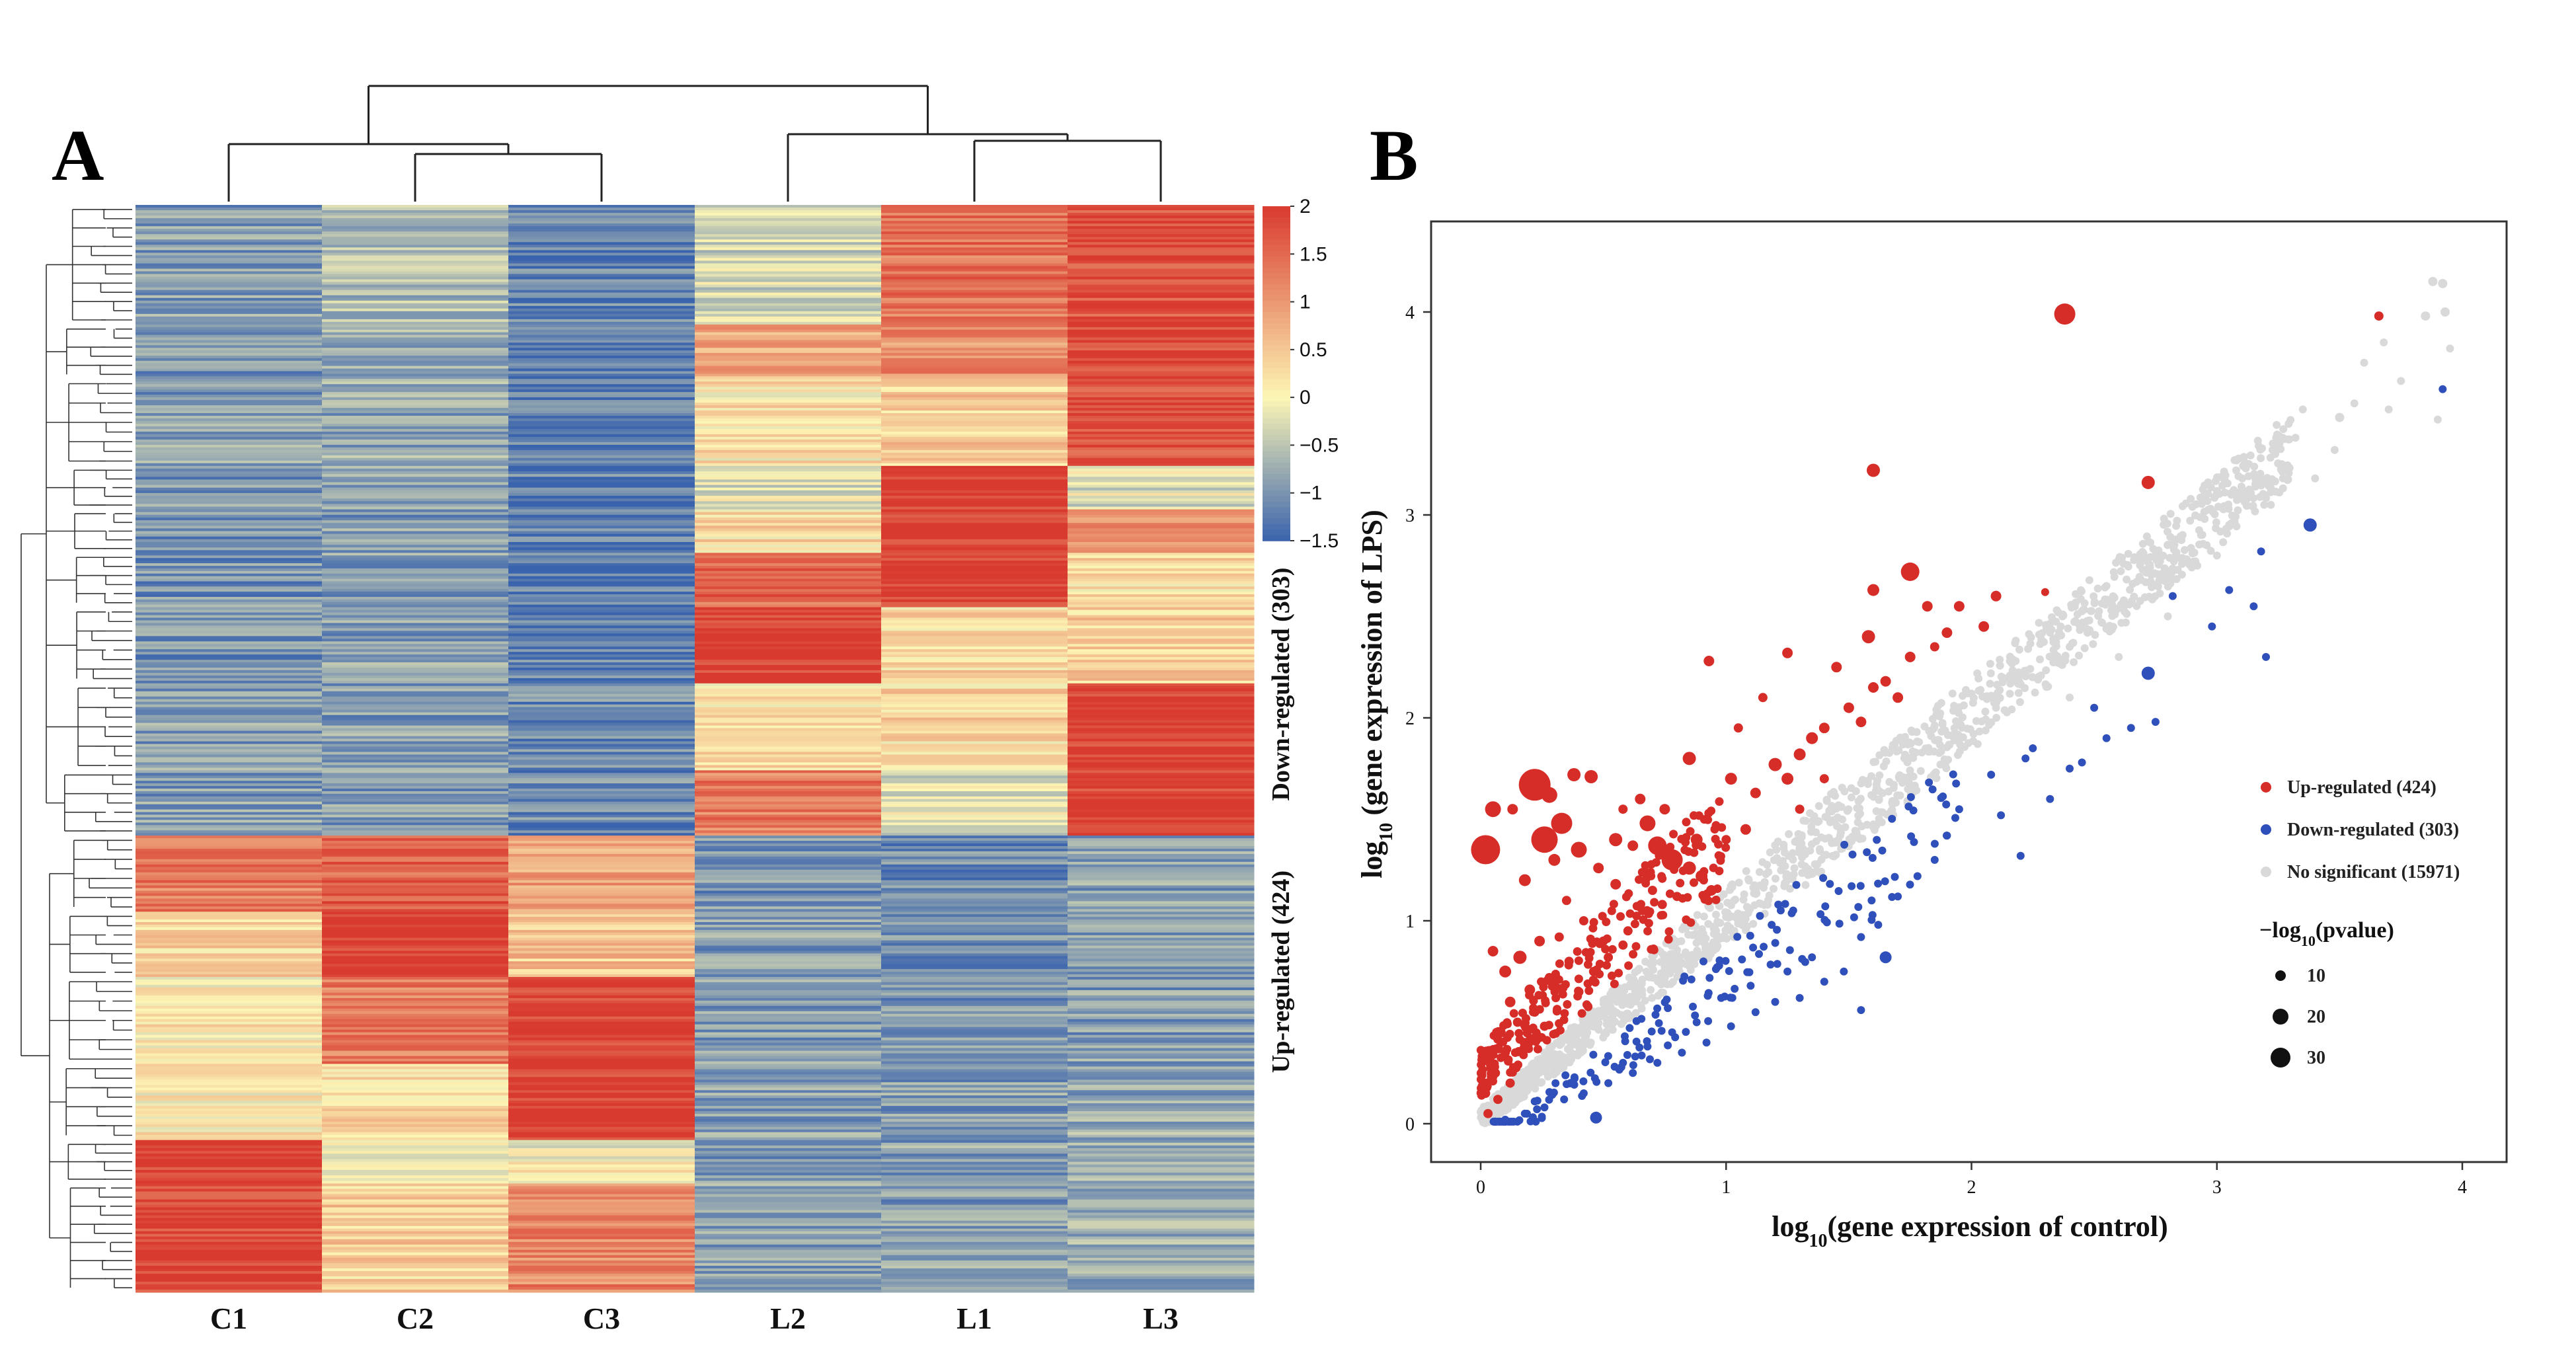  Describe the element at coordinates (1281, 972) in the screenshot. I see `group-label-up: Up-regulated (424)` at that location.